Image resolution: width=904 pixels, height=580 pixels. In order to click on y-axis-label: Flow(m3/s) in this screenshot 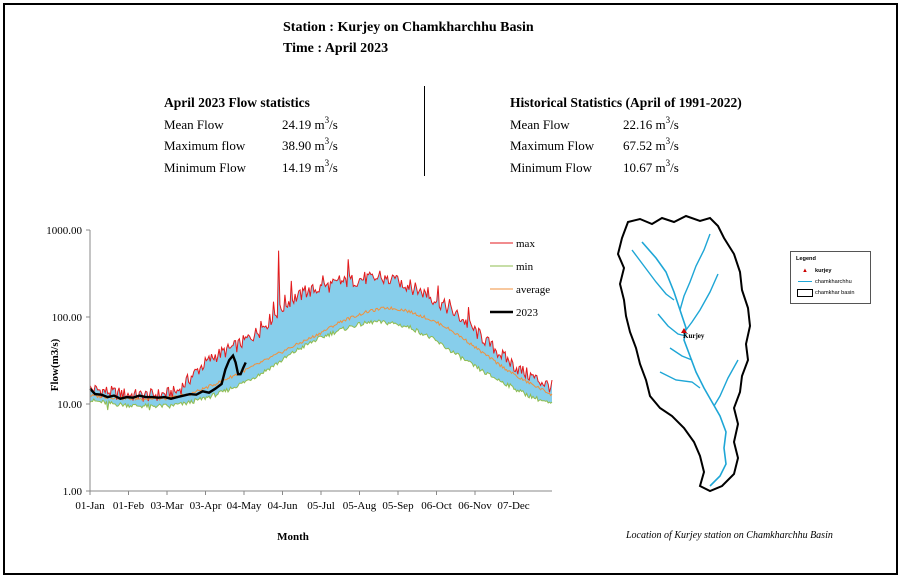, I will do `click(55, 364)`.